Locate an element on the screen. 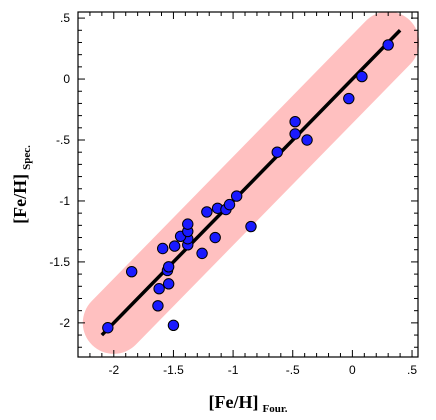  x-axis-title: [Fe/H] Four. is located at coordinates (248, 403).